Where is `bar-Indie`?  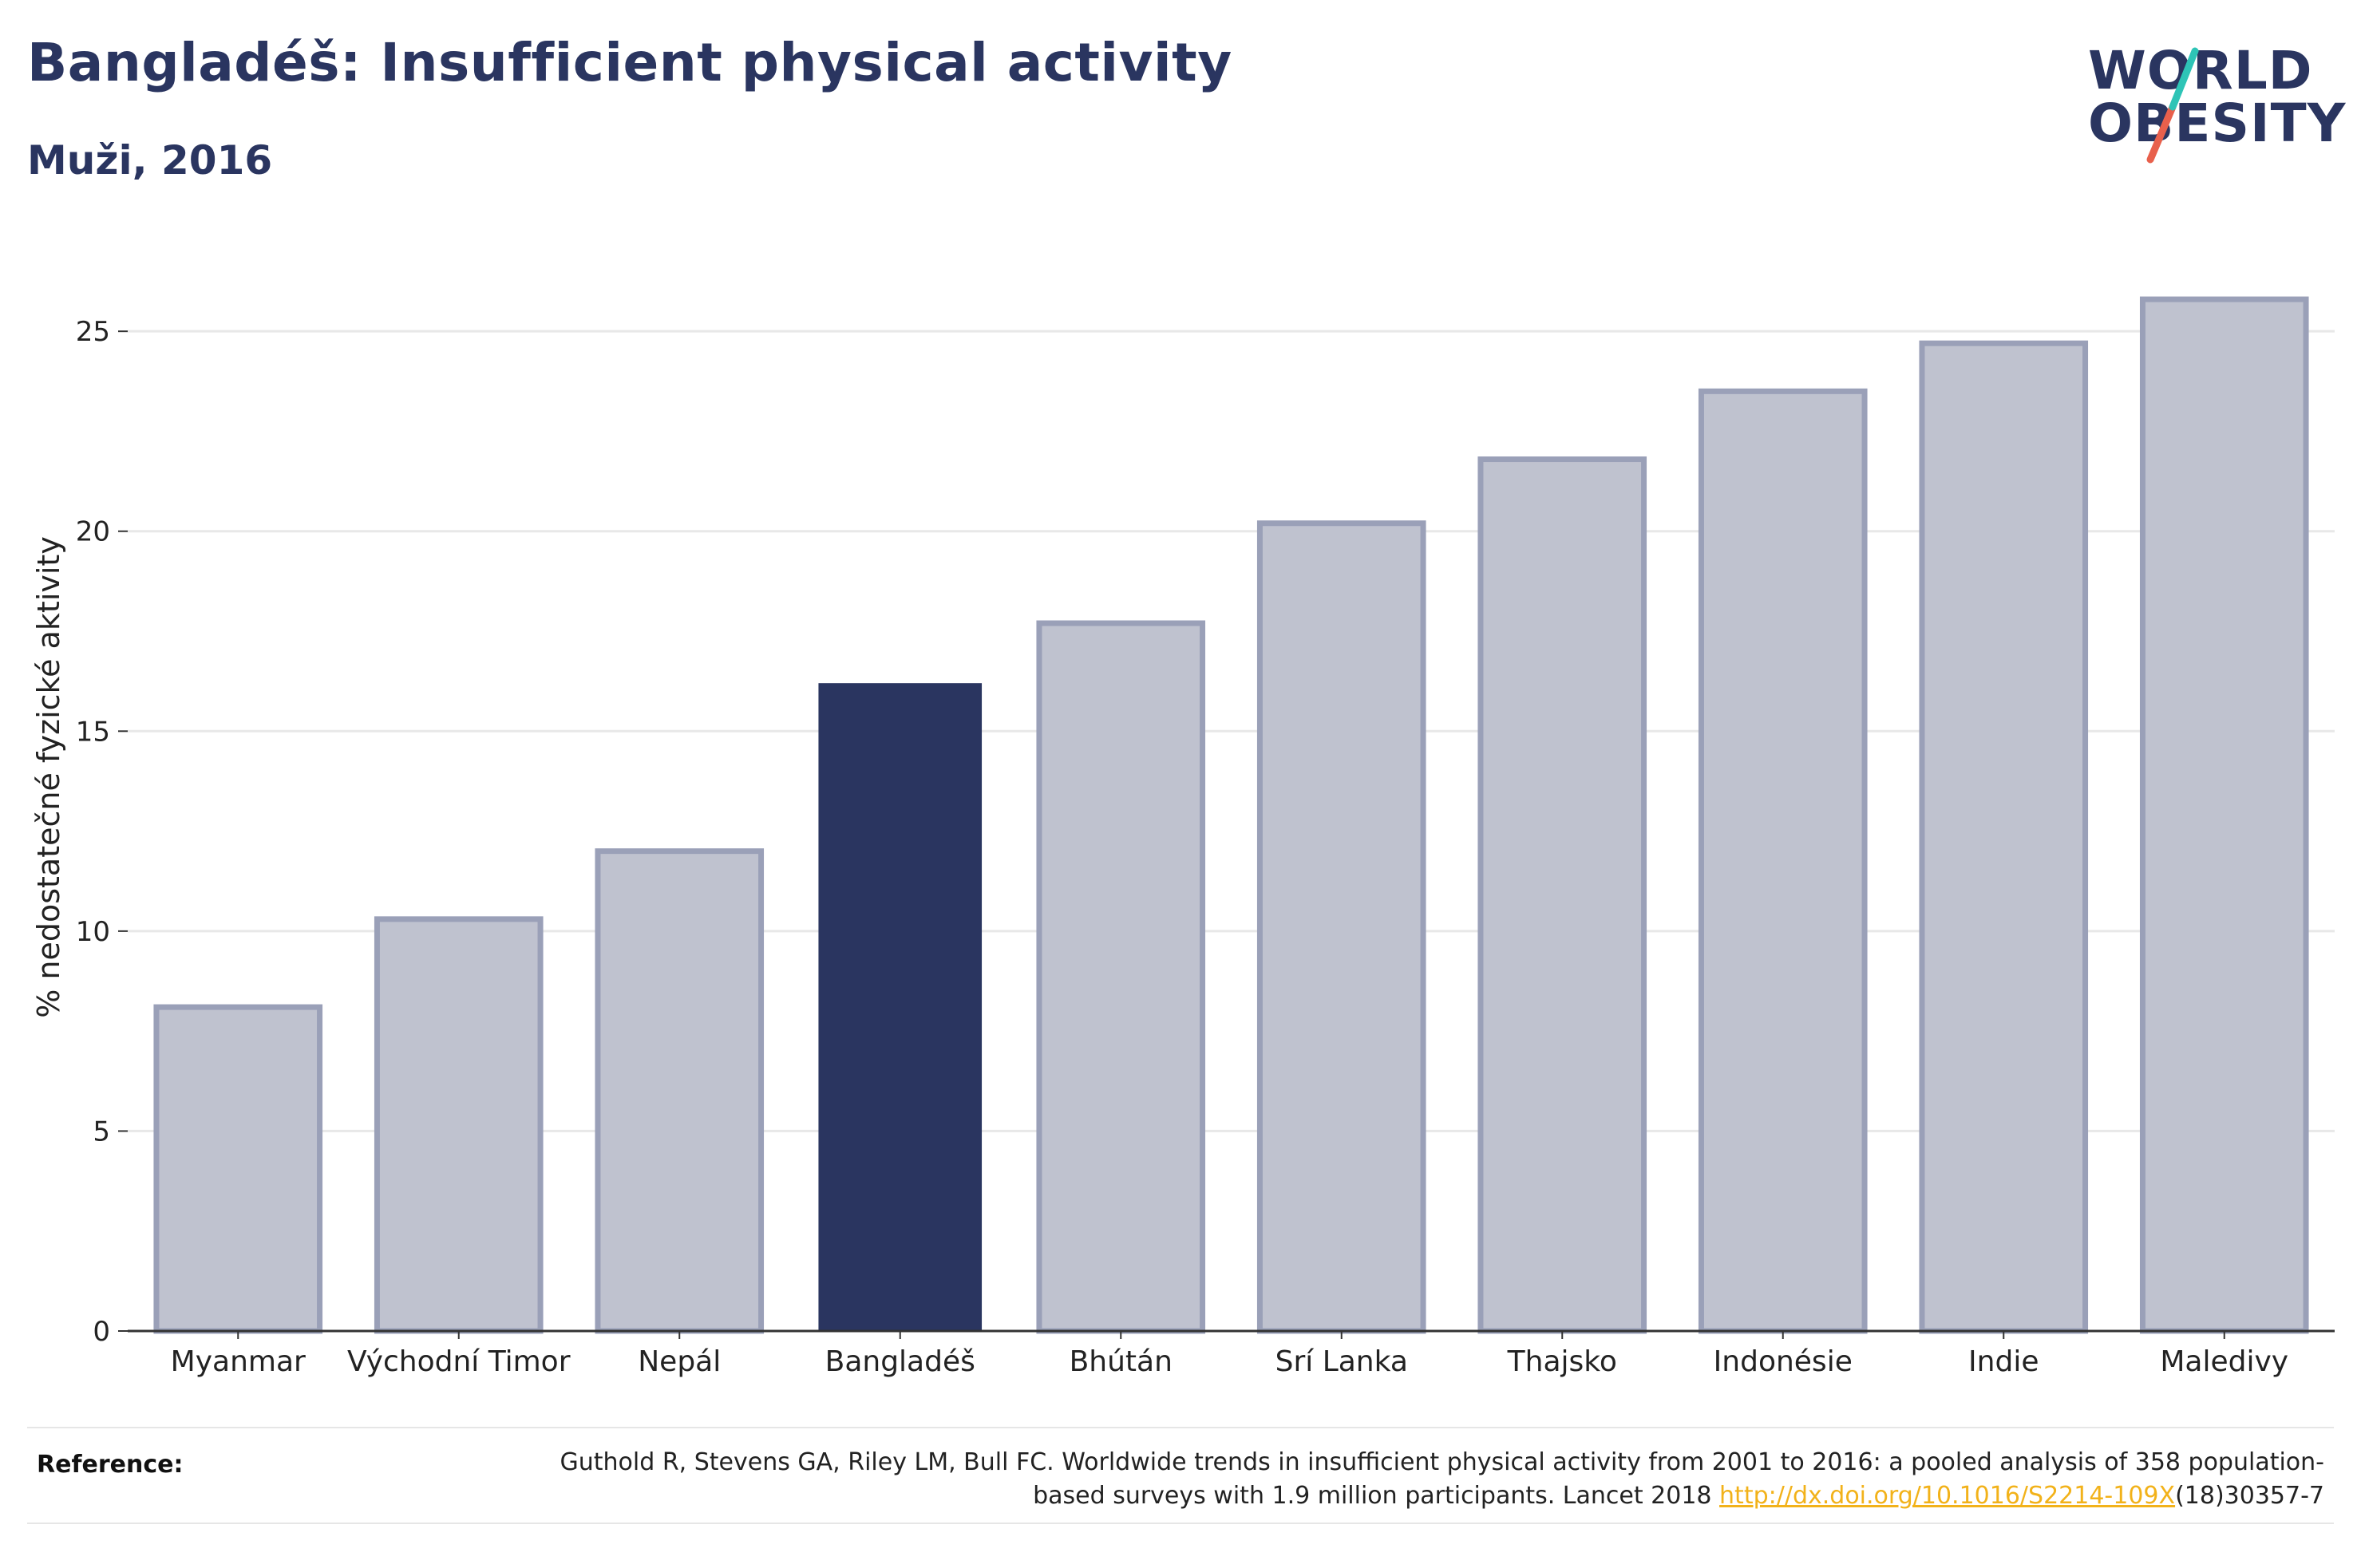
bar-Indie is located at coordinates (2004, 837).